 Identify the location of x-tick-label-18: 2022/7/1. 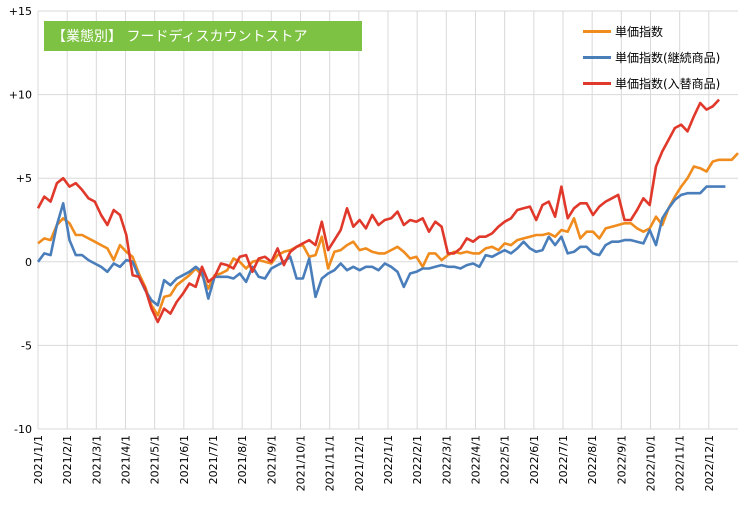
(563, 459).